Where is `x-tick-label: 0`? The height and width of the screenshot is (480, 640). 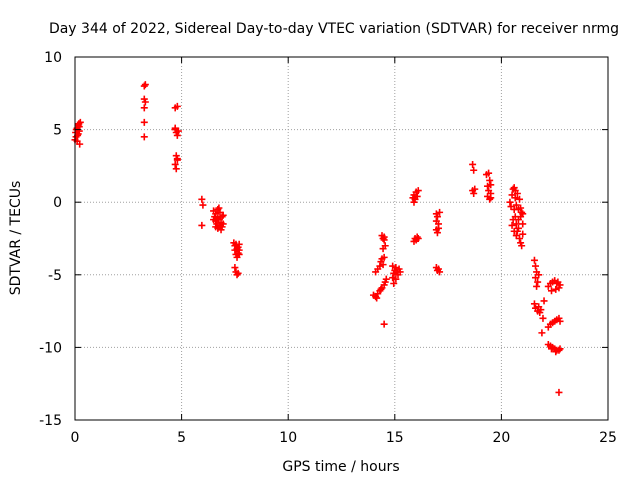 x-tick-label: 0 is located at coordinates (75, 438).